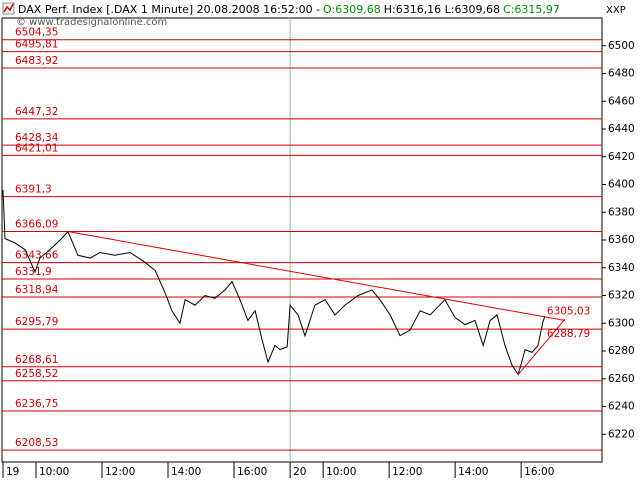 This screenshot has height=480, width=640. Describe the element at coordinates (91, 22) in the screenshot. I see `watermark: © www.tradesignalonline.com` at that location.